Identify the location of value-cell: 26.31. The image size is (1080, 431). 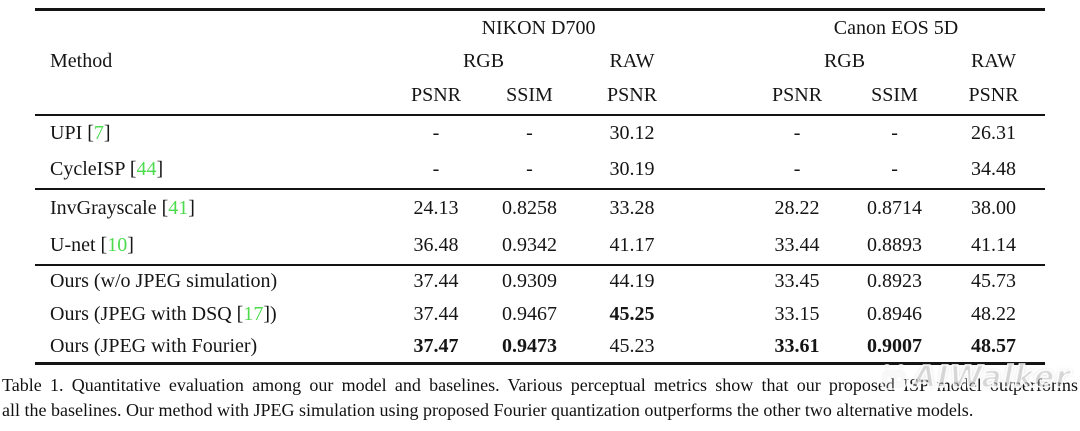
(994, 133).